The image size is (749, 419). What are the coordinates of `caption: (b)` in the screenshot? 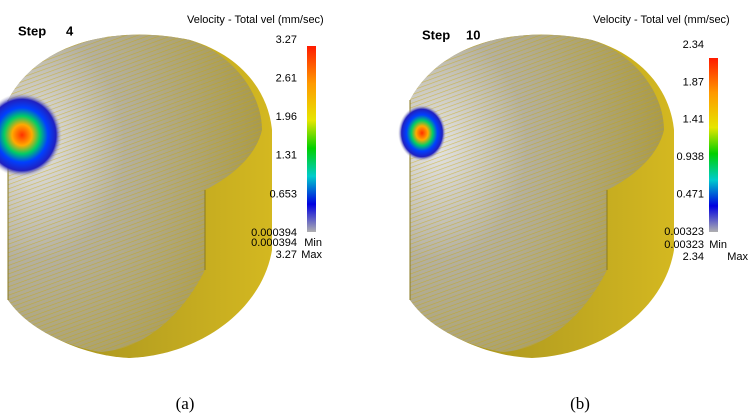 It's located at (580, 403).